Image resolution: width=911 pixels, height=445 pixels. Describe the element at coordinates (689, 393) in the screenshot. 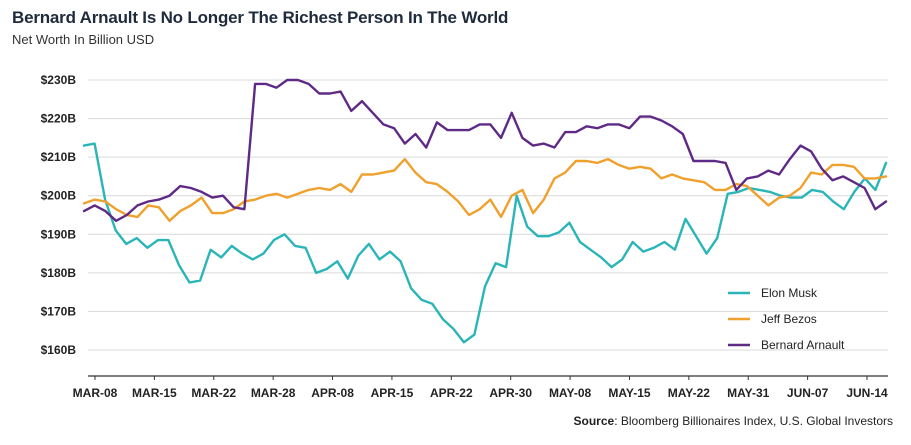

I see `x-tick-label: MAY-22` at that location.